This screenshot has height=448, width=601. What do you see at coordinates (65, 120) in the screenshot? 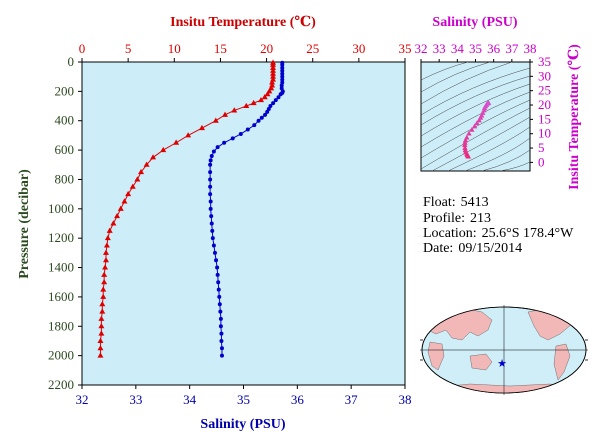
I see `pressure-tick-label: 400` at bounding box center [65, 120].